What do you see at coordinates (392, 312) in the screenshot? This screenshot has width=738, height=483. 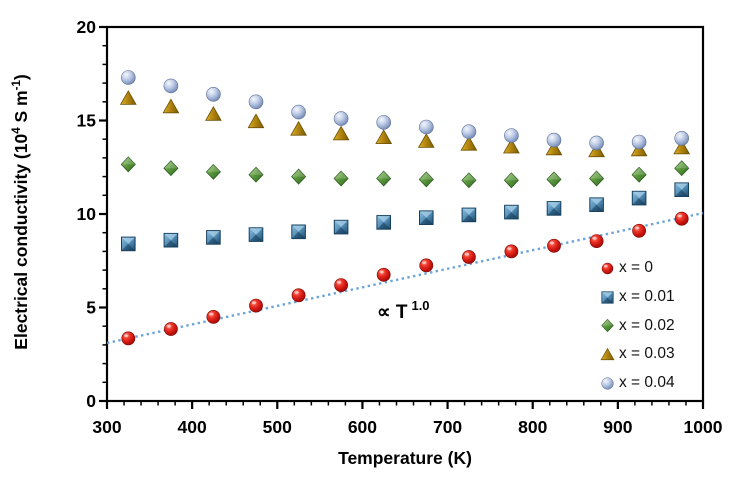 I see `trend-annotation-base: ∝ T` at bounding box center [392, 312].